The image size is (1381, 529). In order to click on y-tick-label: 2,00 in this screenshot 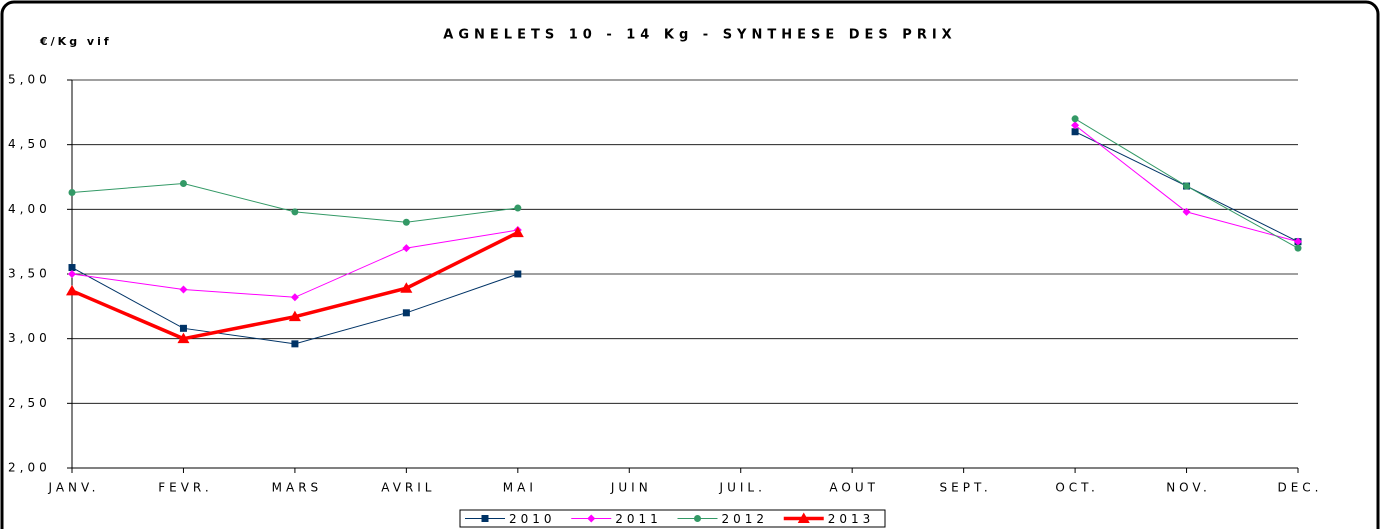, I will do `click(29, 468)`.